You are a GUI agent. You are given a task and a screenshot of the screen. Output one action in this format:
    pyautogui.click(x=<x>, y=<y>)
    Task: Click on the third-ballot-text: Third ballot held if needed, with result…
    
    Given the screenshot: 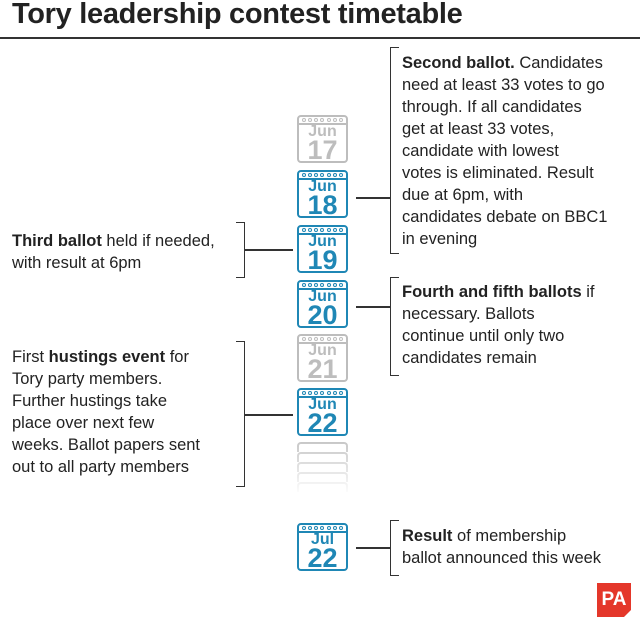 What is the action you would take?
    pyautogui.click(x=113, y=252)
    